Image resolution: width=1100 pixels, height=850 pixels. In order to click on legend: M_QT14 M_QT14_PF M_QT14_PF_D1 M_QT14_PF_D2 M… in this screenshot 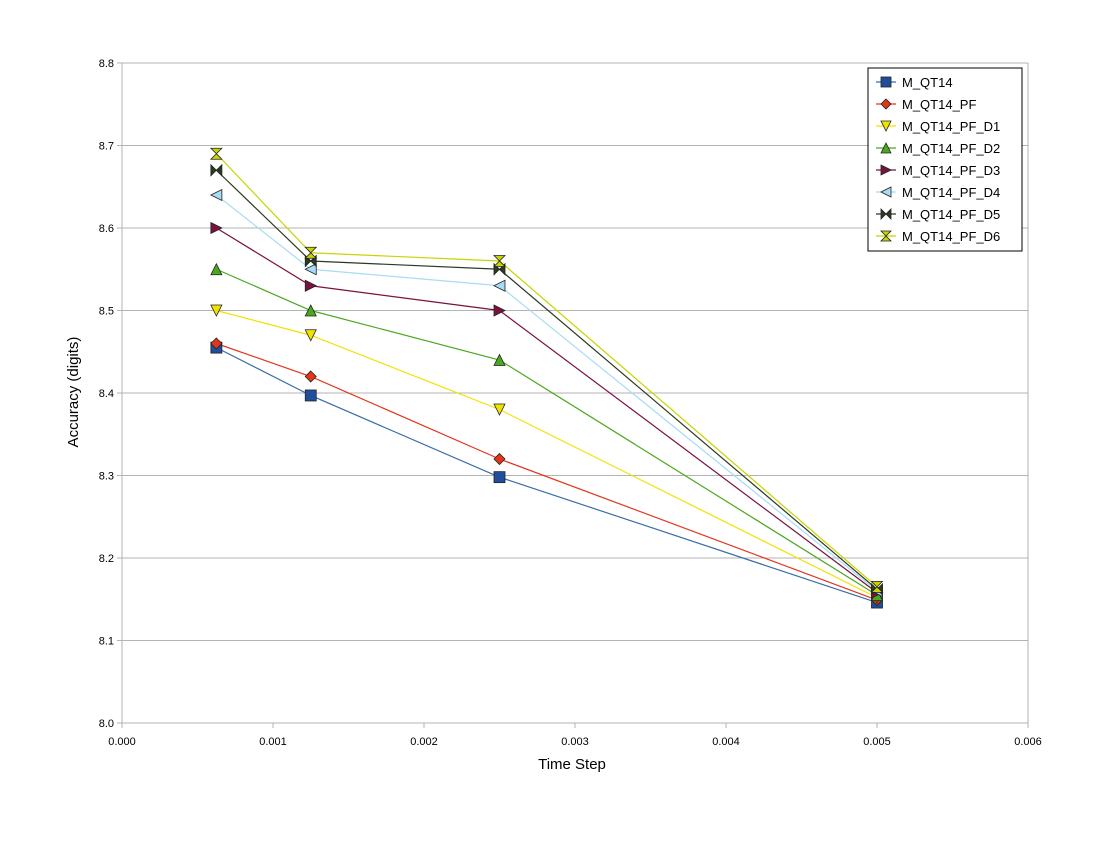, I will do `click(945, 159)`.